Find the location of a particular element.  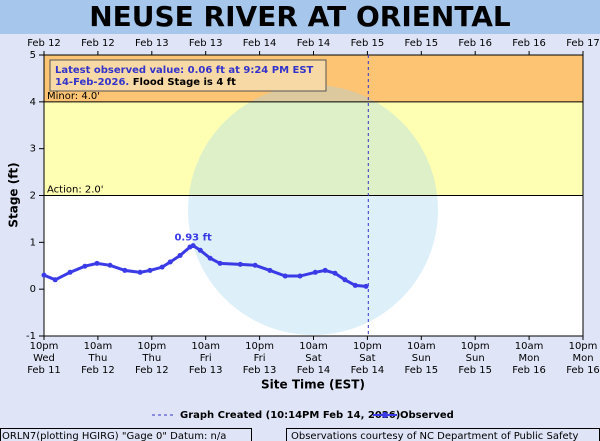

info-date: 14-Feb-2026. is located at coordinates (92, 82).